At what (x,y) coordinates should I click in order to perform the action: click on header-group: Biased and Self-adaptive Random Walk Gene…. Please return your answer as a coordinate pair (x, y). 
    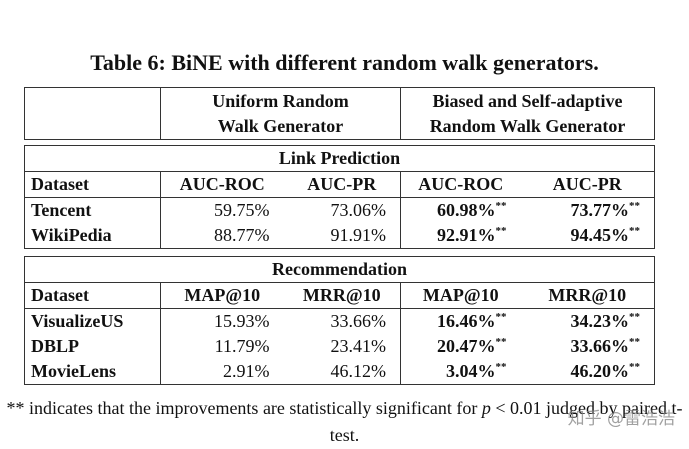
    Looking at the image, I should click on (527, 113).